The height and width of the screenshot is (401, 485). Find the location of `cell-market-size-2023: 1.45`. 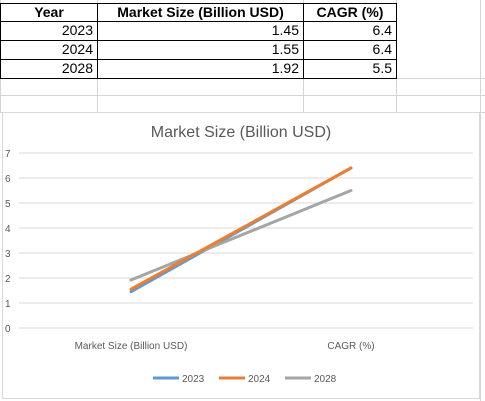

cell-market-size-2023: 1.45 is located at coordinates (285, 30).